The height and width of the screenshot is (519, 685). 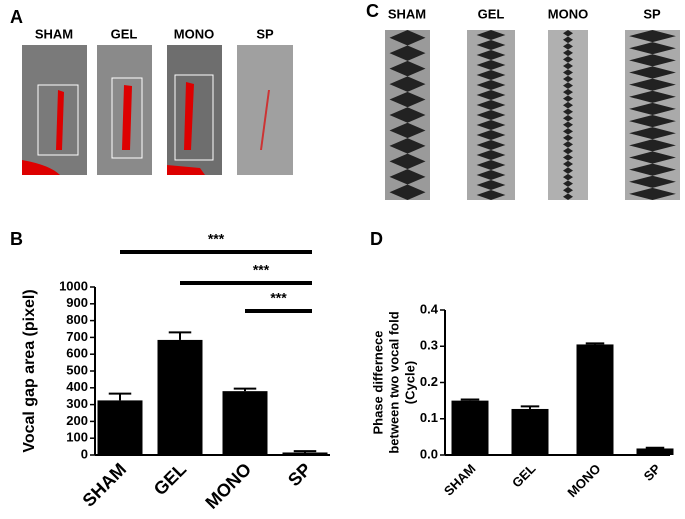 I want to click on y-axis-label: between two vocal fold, so click(x=393, y=382).